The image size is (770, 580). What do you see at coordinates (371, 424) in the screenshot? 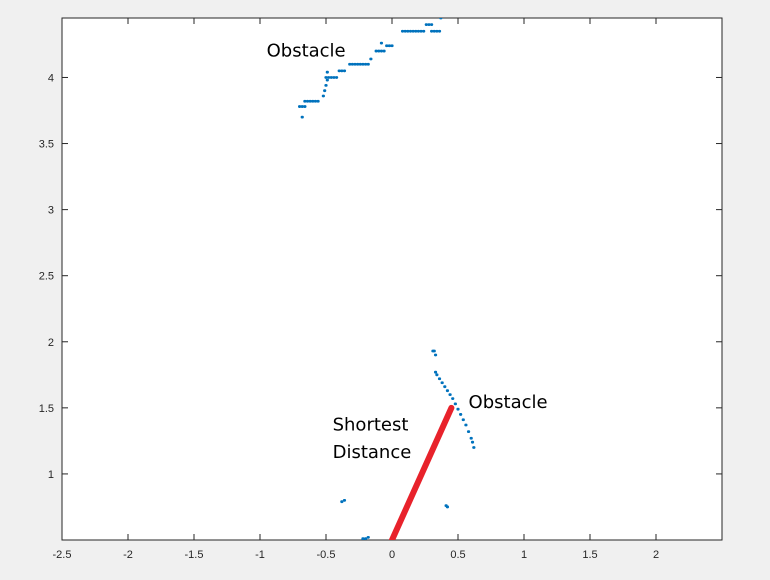
I see `annotation-label: Shortest` at bounding box center [371, 424].